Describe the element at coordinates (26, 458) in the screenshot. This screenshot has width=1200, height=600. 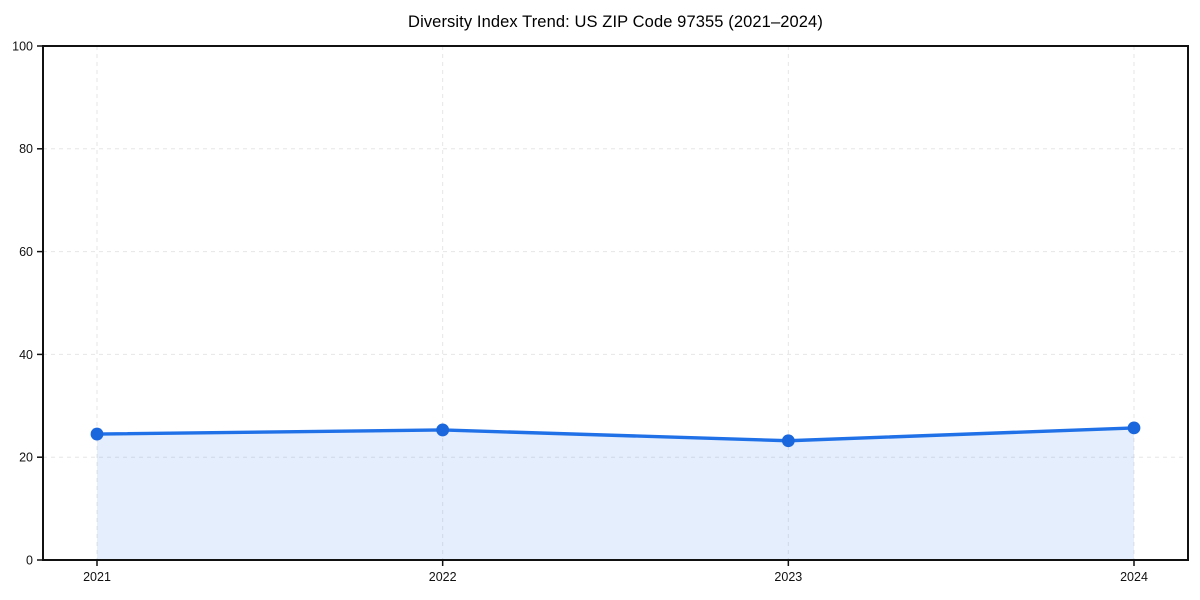
I see `y-axis-tick-label: 20` at that location.